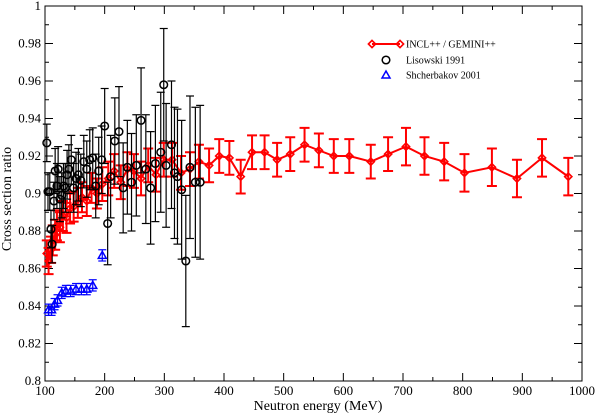 The width and height of the screenshot is (599, 417). Describe the element at coordinates (29, 268) in the screenshot. I see `y-tick-label: 0.86` at that location.